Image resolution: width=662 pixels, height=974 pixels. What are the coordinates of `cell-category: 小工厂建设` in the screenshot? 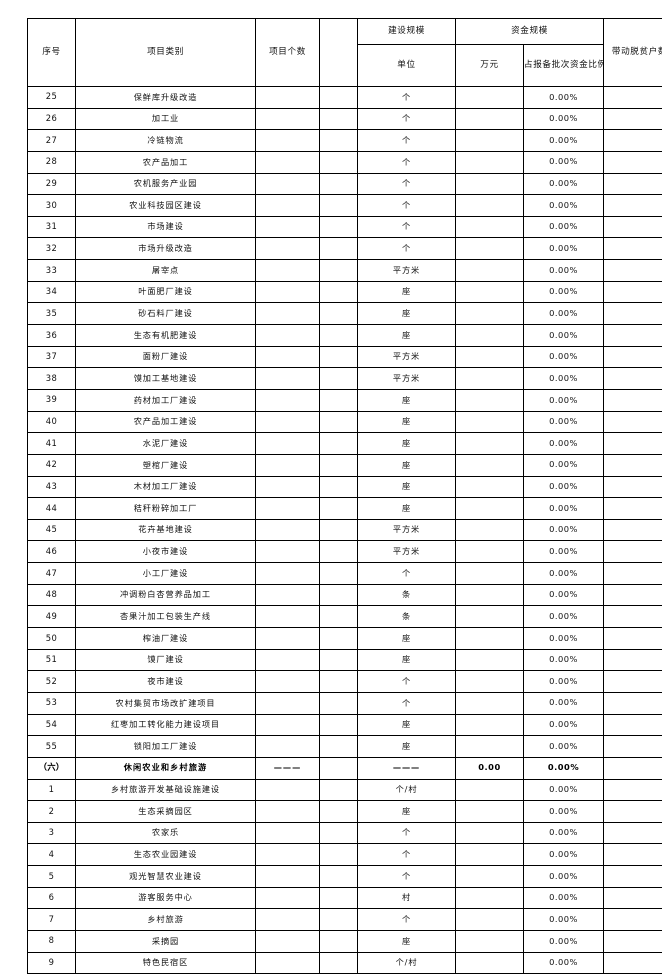 It's located at (166, 574).